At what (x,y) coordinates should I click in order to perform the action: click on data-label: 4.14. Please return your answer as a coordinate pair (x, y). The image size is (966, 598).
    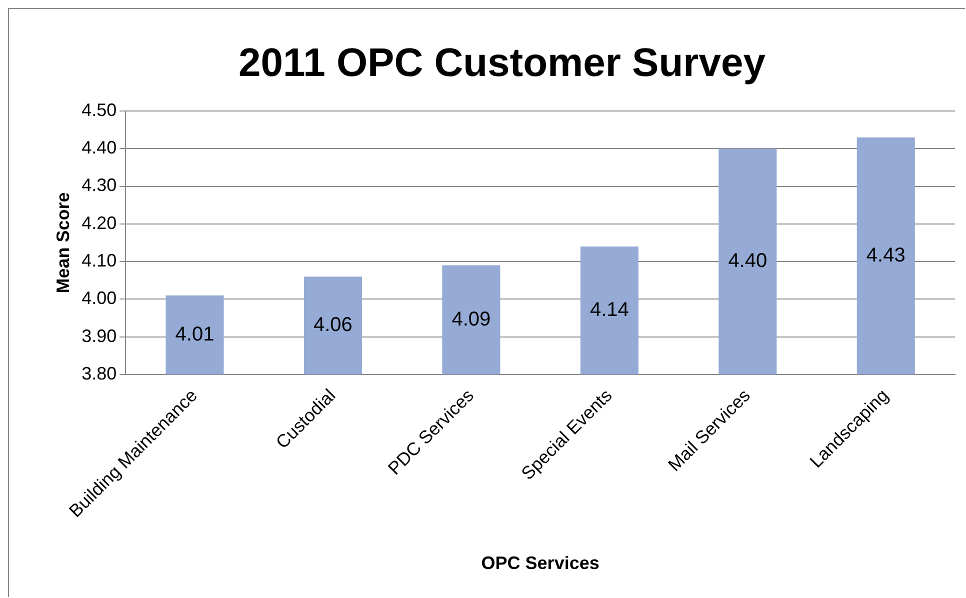
    Looking at the image, I should click on (609, 309).